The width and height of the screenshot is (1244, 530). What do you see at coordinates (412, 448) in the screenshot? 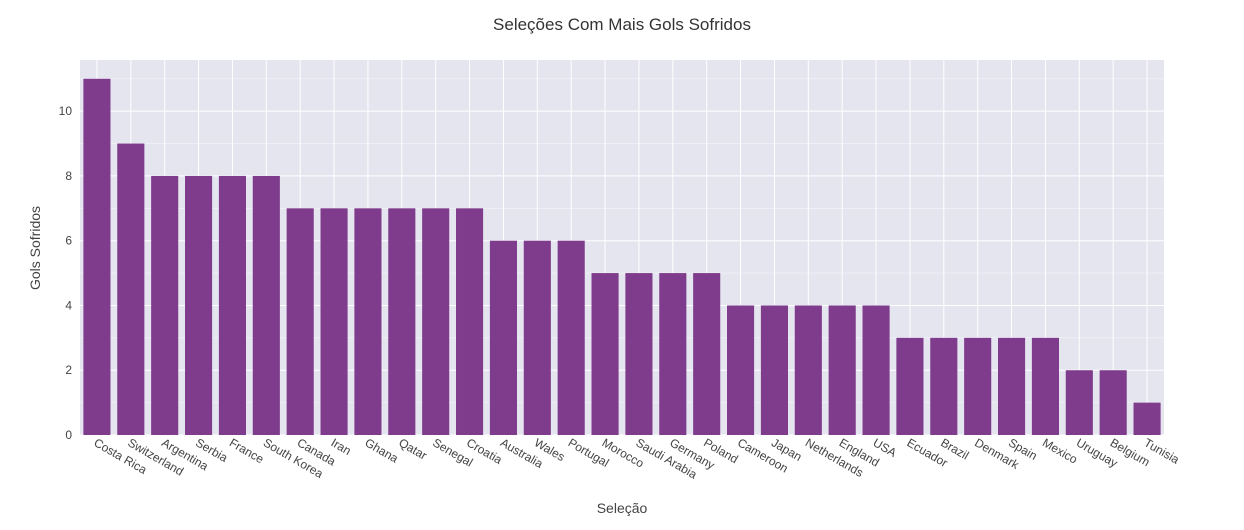
I see `x-tick-label: Qatar` at bounding box center [412, 448].